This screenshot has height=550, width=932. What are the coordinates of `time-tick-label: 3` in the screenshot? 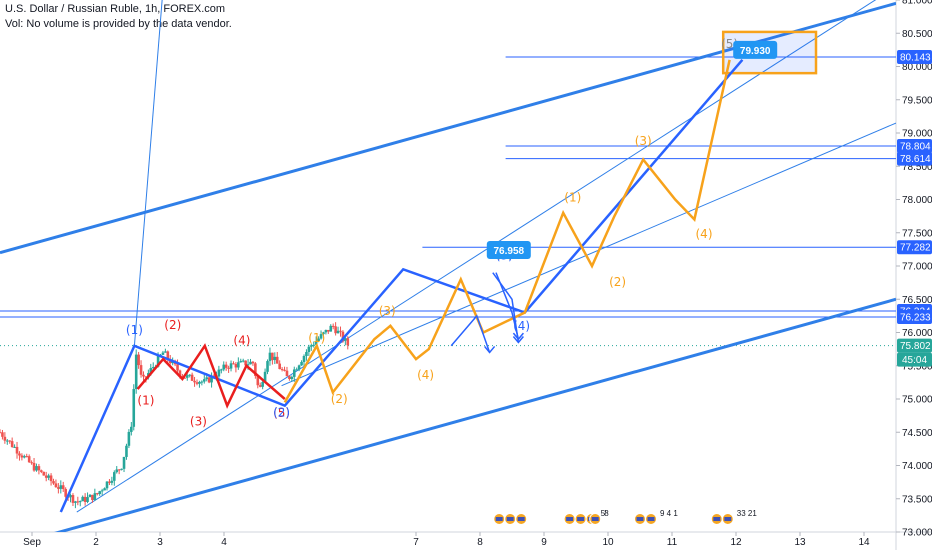 It's located at (160, 542).